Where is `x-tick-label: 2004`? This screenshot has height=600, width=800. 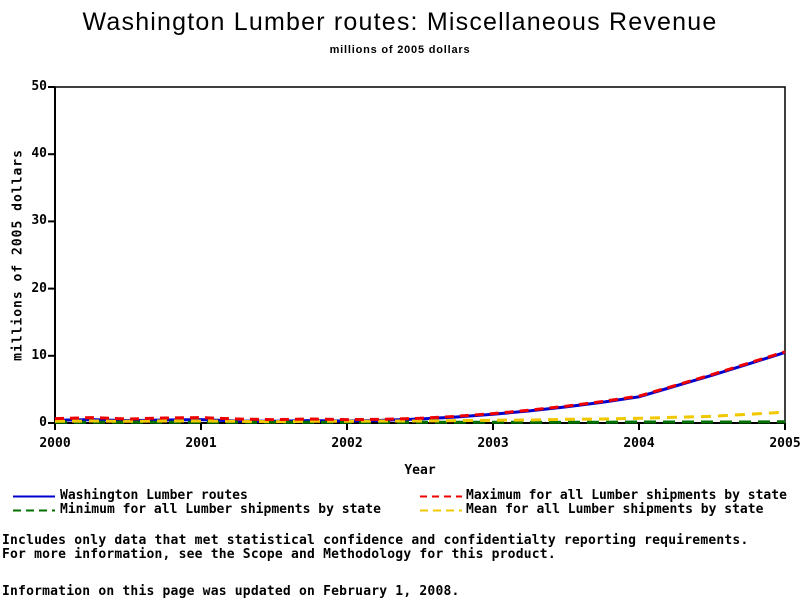
x-tick-label: 2004 is located at coordinates (639, 443).